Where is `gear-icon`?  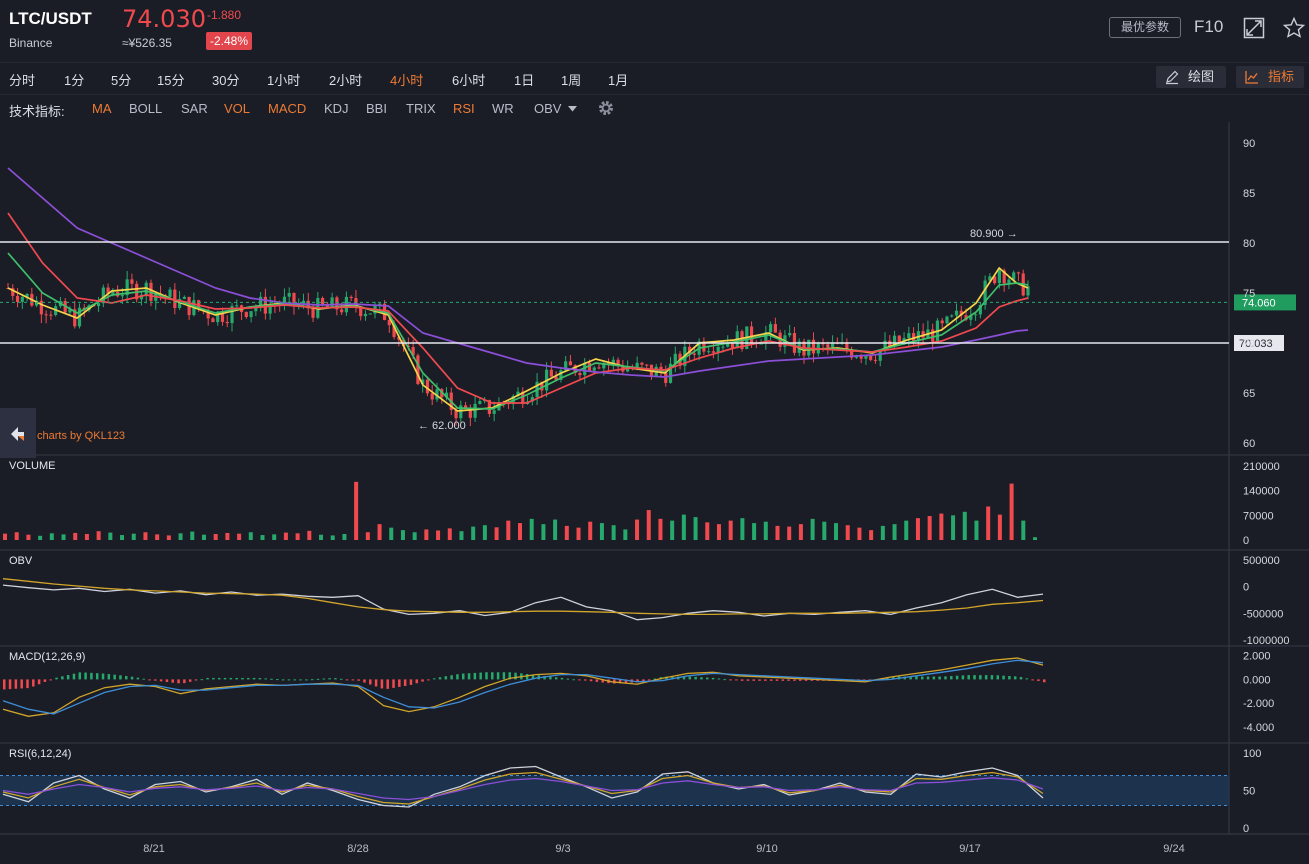 gear-icon is located at coordinates (606, 108).